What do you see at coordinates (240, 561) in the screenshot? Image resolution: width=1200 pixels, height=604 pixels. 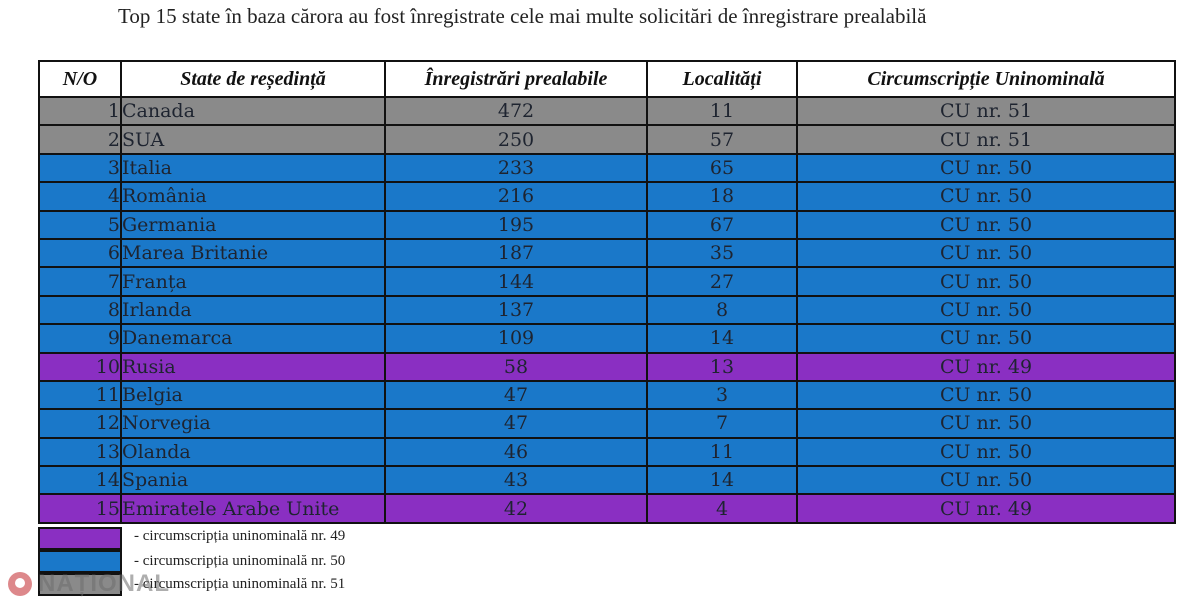 I see `legend-label-50: - circumscripția uninominală nr. 50` at bounding box center [240, 561].